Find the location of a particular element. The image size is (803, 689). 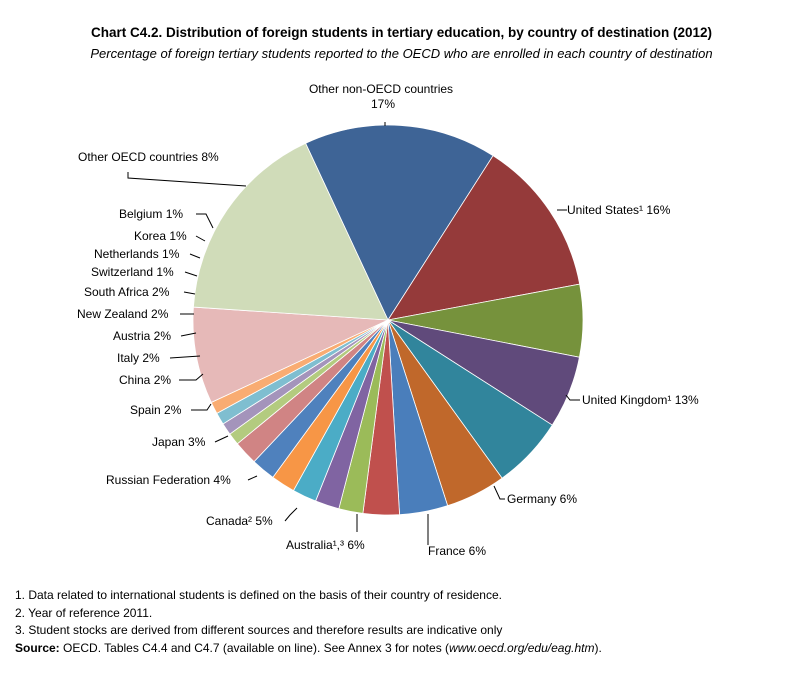

pie-slice-other-non-oecd-countries is located at coordinates (291, 231).